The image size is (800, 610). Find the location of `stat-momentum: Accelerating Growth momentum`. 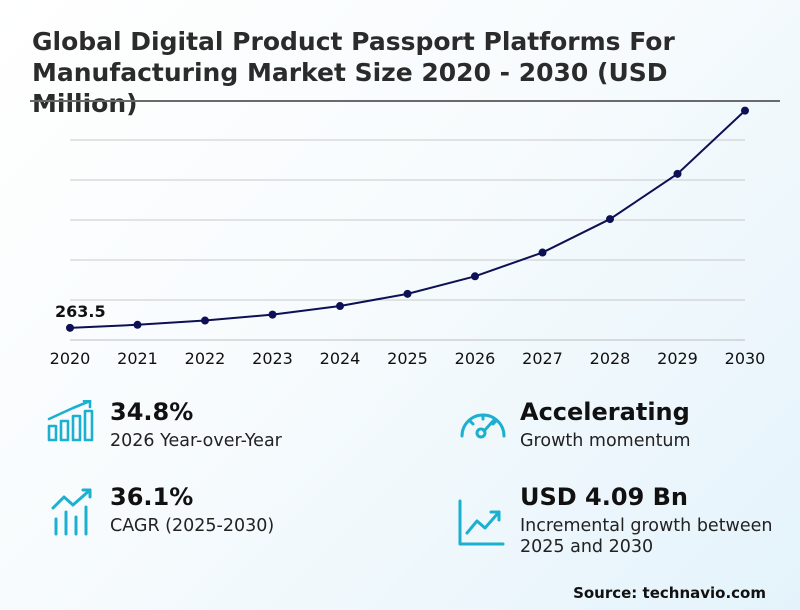

stat-momentum: Accelerating Growth momentum is located at coordinates (605, 425).